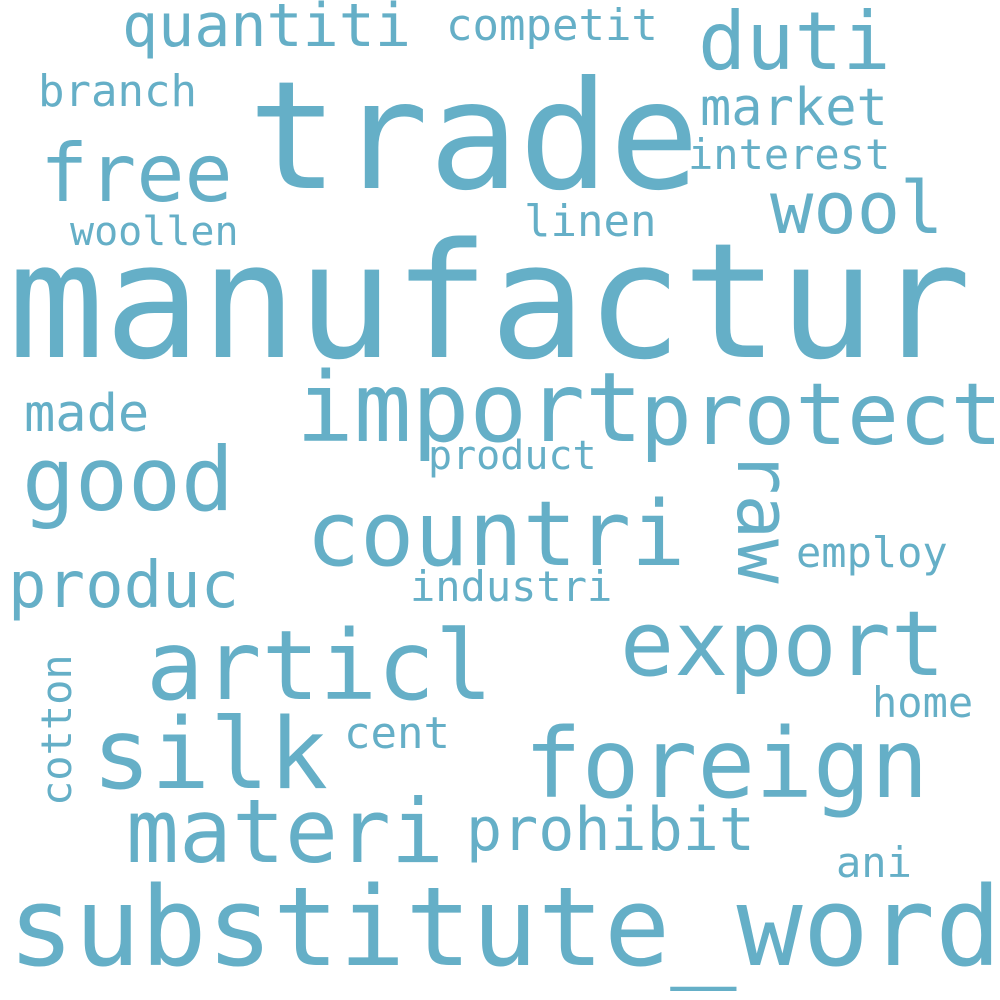 The width and height of the screenshot is (1000, 1000). I want to click on word-import: import, so click(469, 408).